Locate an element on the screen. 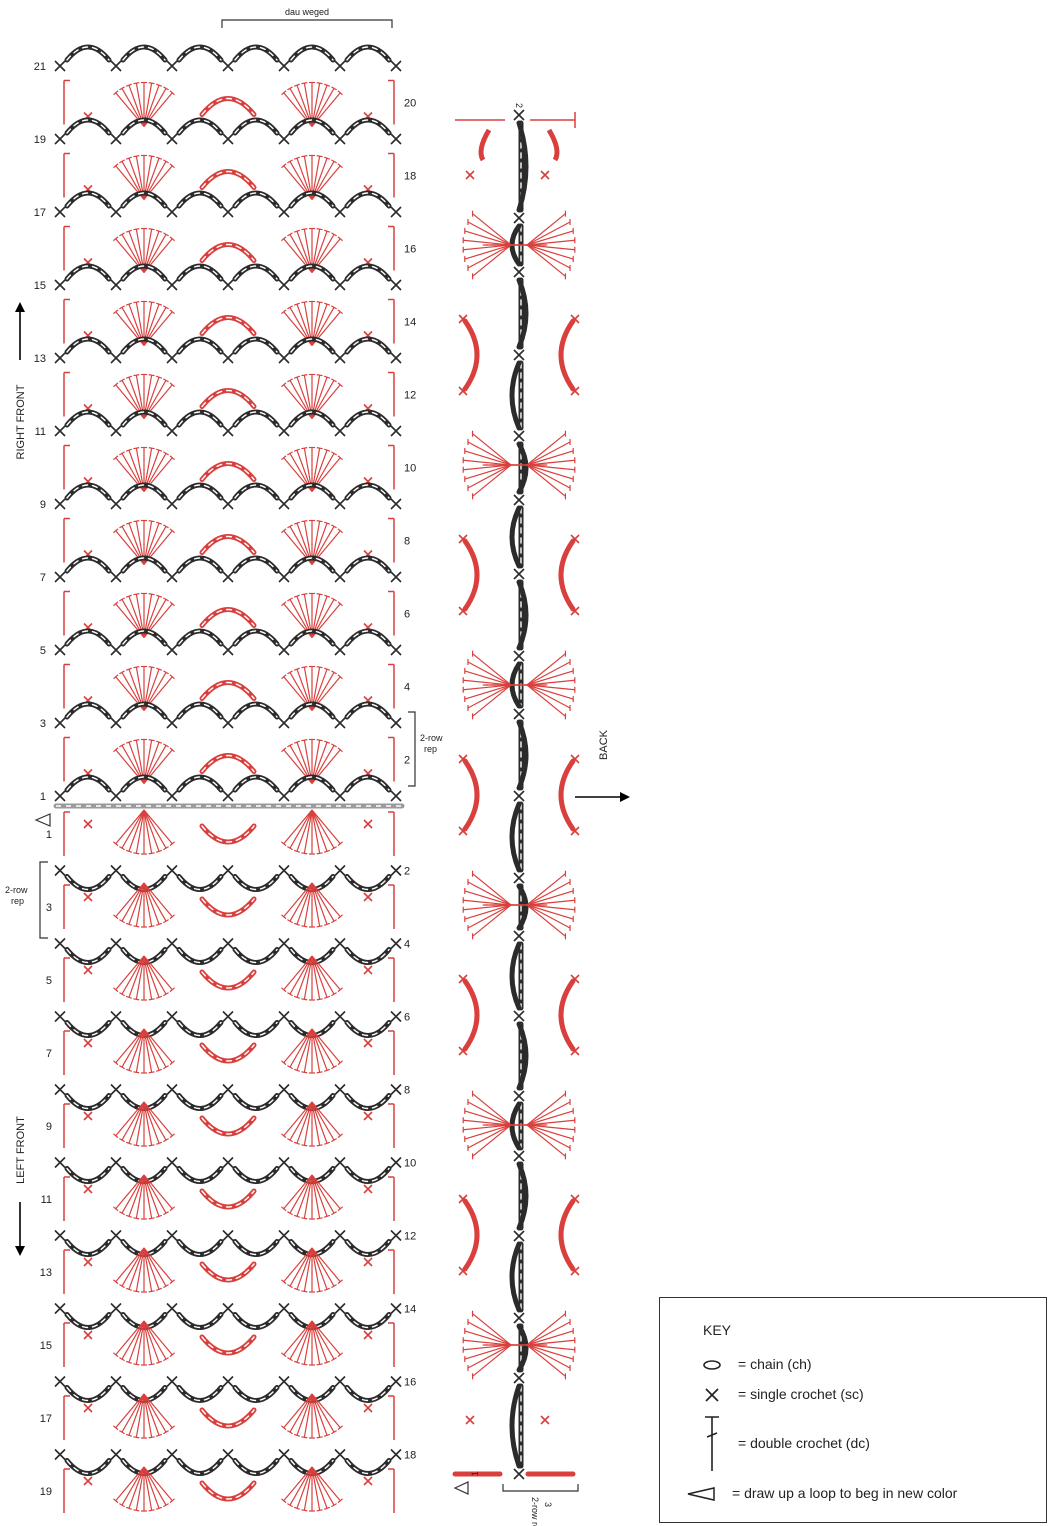 The width and height of the screenshot is (1048, 1526). row-number: 2 is located at coordinates (407, 872).